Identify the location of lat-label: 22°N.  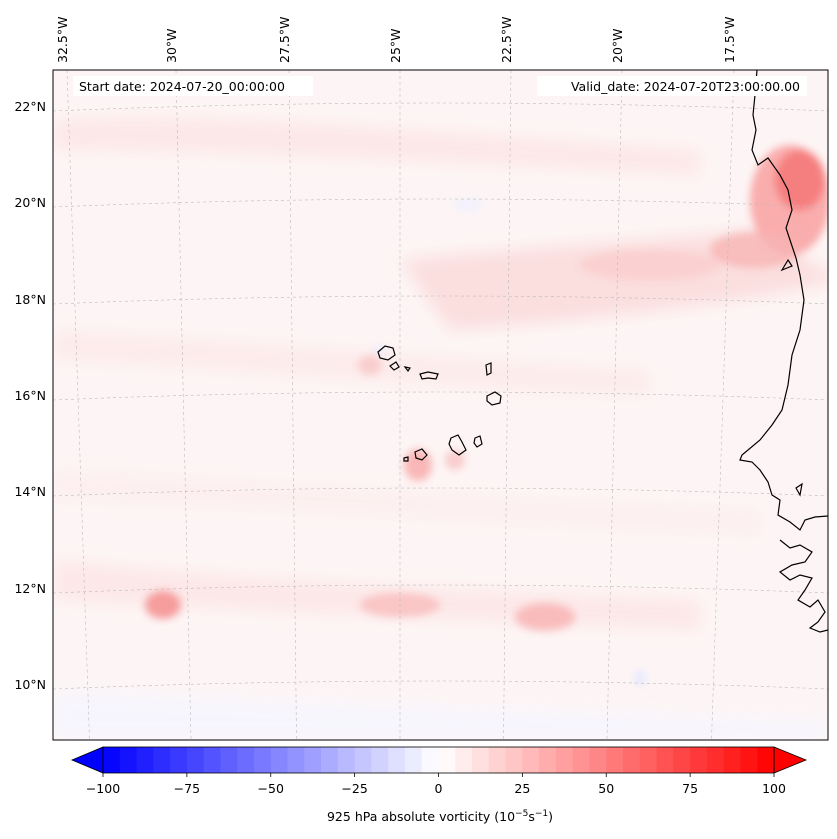
(30, 106).